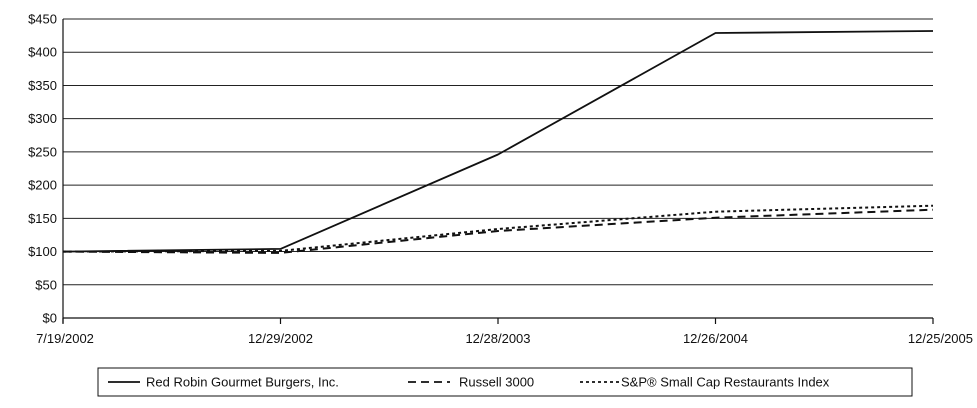 This screenshot has height=408, width=977. Describe the element at coordinates (42, 85) in the screenshot. I see `y-tick-label: $350` at that location.